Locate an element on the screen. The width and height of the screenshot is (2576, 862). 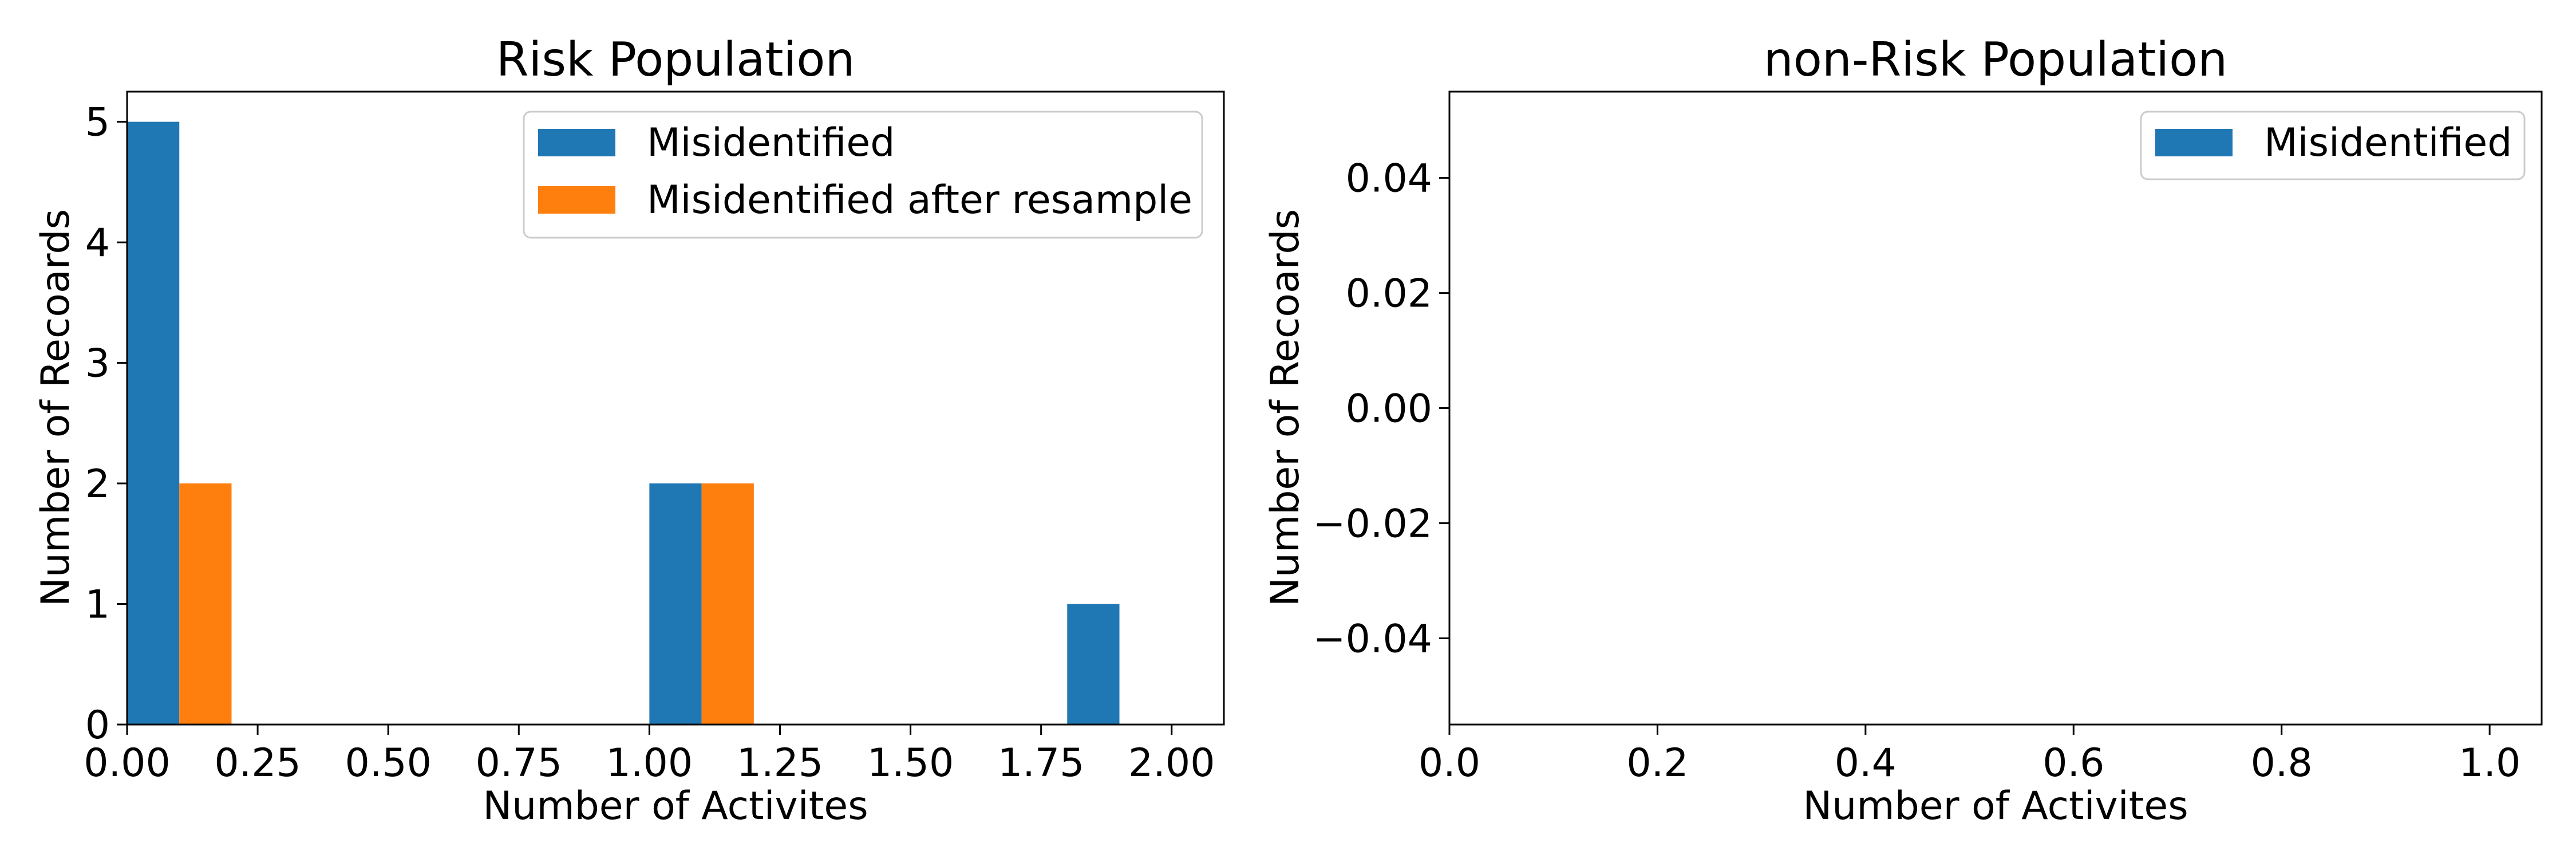
x-axis-ticks: 0.00 0.25 0.50 0.75 1.00 1.25 1.50 1.75 2.00 is located at coordinates (649, 755).